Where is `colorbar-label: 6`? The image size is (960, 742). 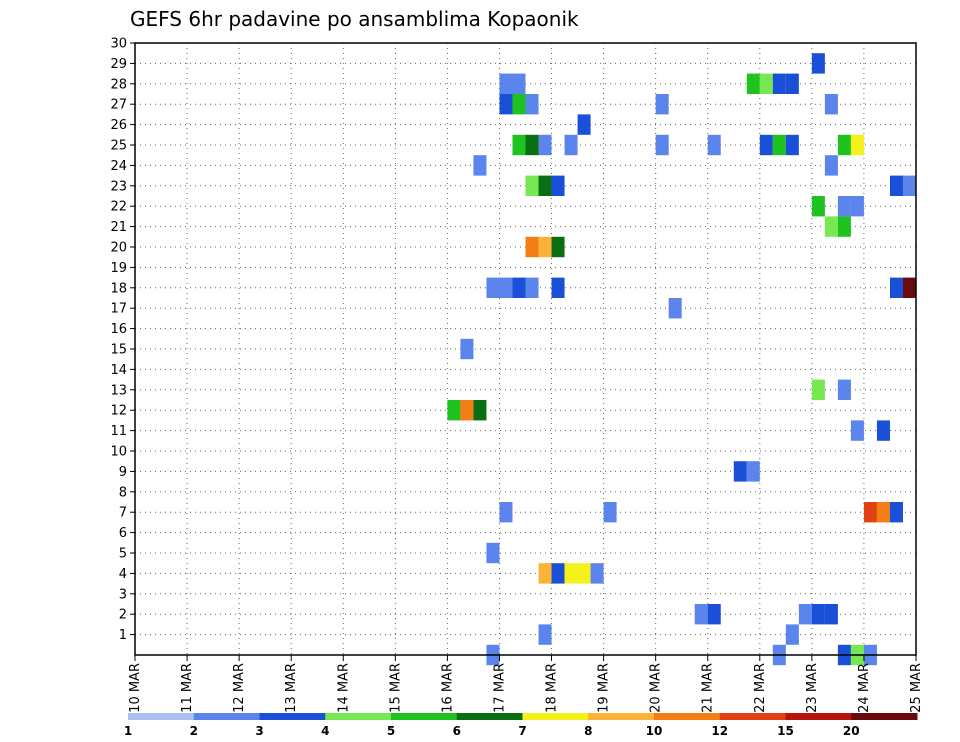
colorbar-label: 6 is located at coordinates (457, 731).